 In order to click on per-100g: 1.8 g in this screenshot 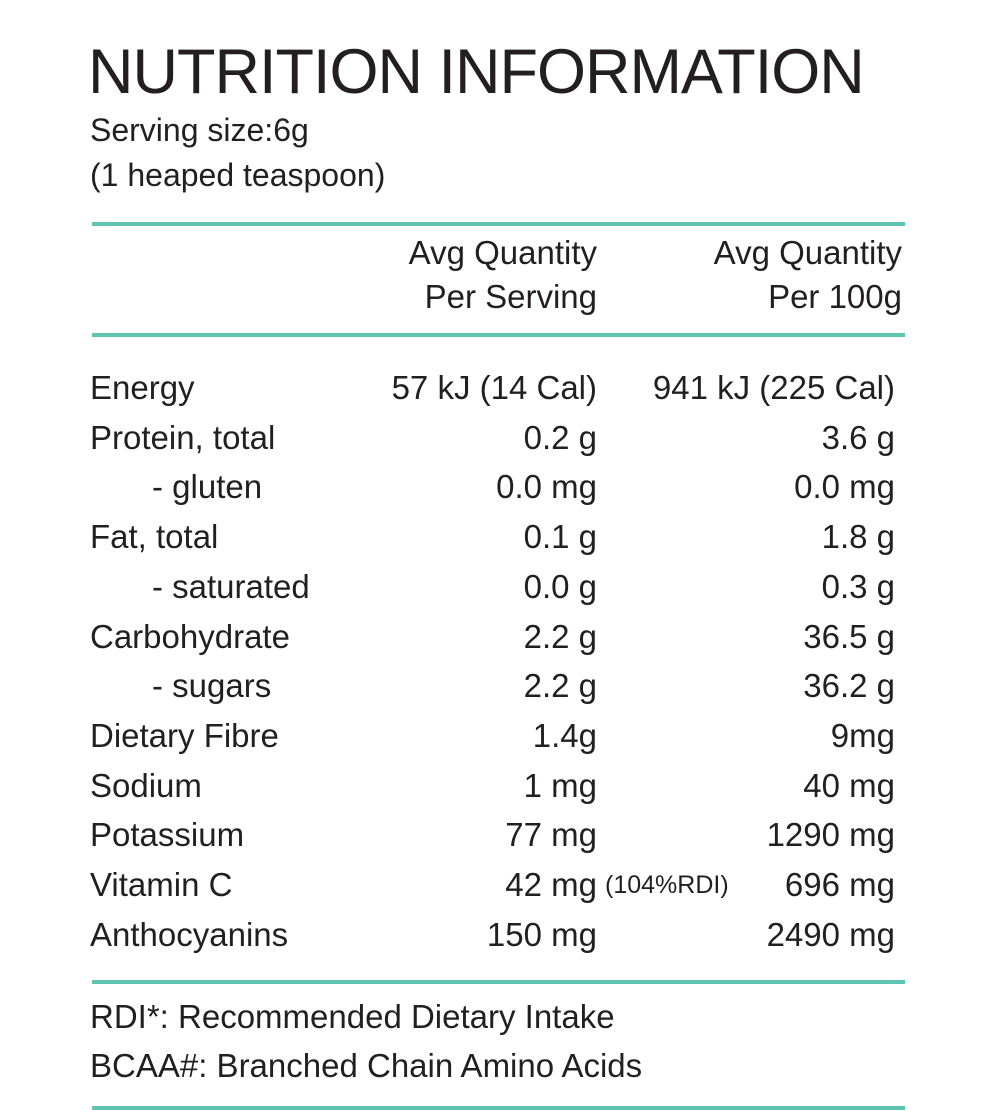, I will do `click(858, 537)`.